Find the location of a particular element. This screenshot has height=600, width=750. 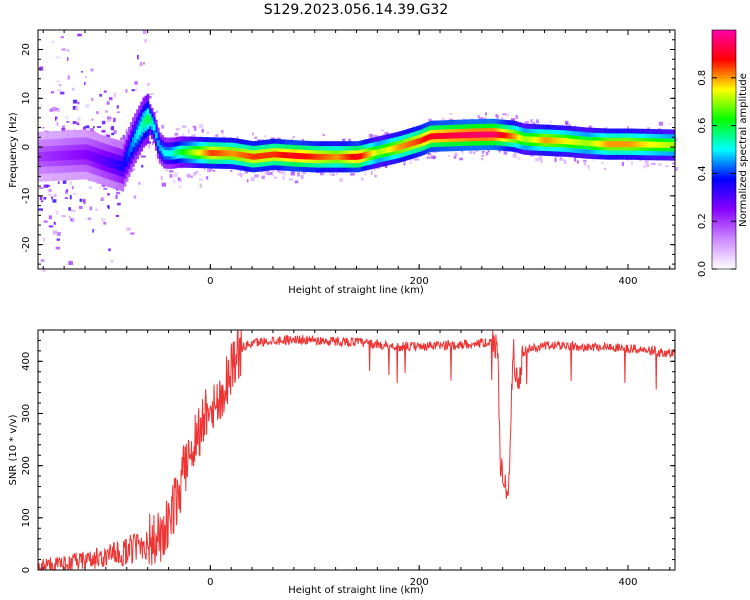

x-tick-label: 0 is located at coordinates (210, 281).